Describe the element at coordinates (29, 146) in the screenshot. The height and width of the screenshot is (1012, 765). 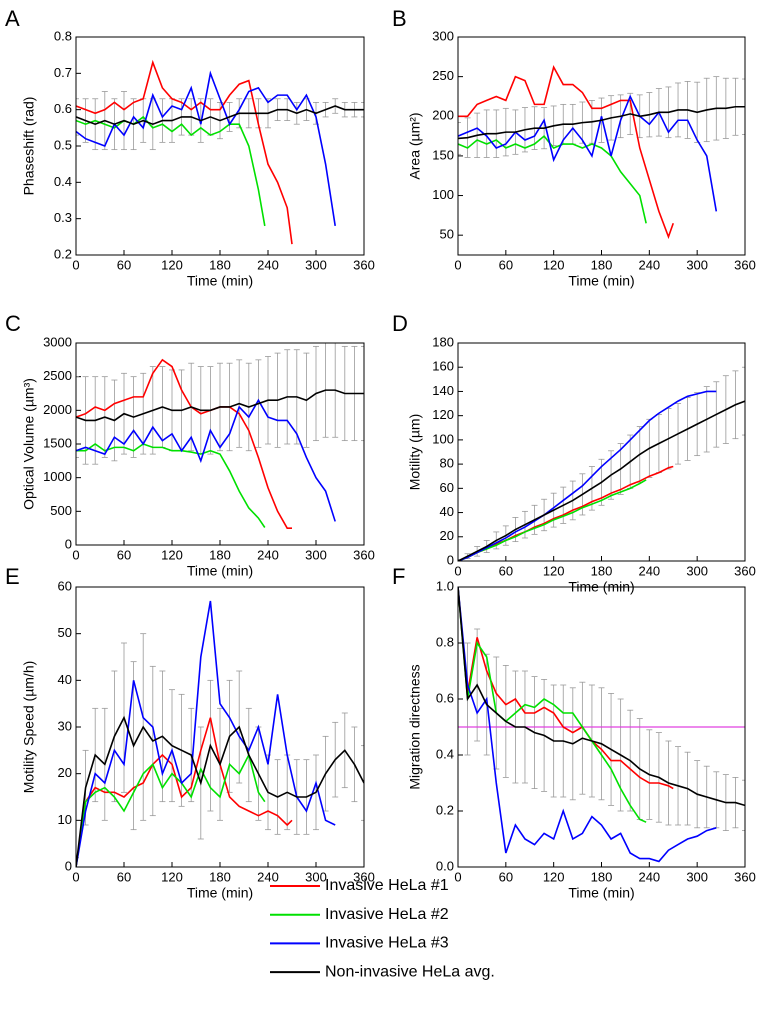
I see `y-axis-label: Phaseshift (rad)` at that location.